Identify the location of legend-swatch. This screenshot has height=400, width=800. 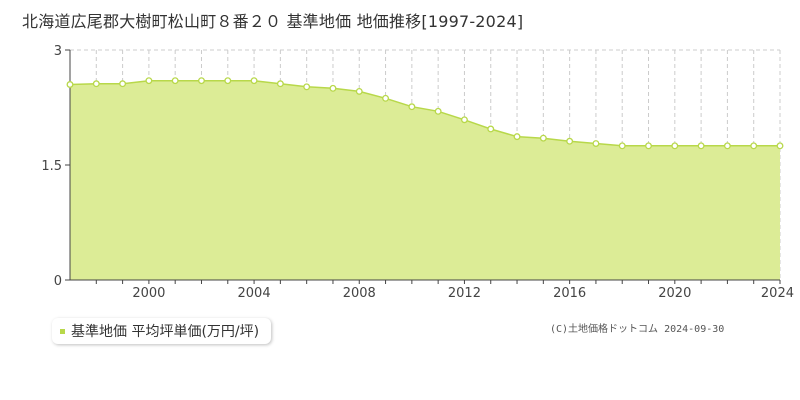
(62, 331).